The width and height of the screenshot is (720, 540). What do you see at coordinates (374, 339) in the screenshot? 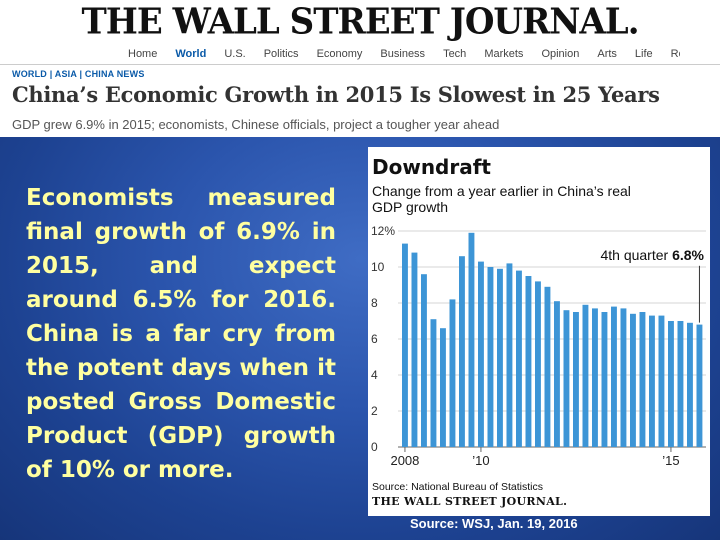
I see `y-tick-label: 6` at bounding box center [374, 339].